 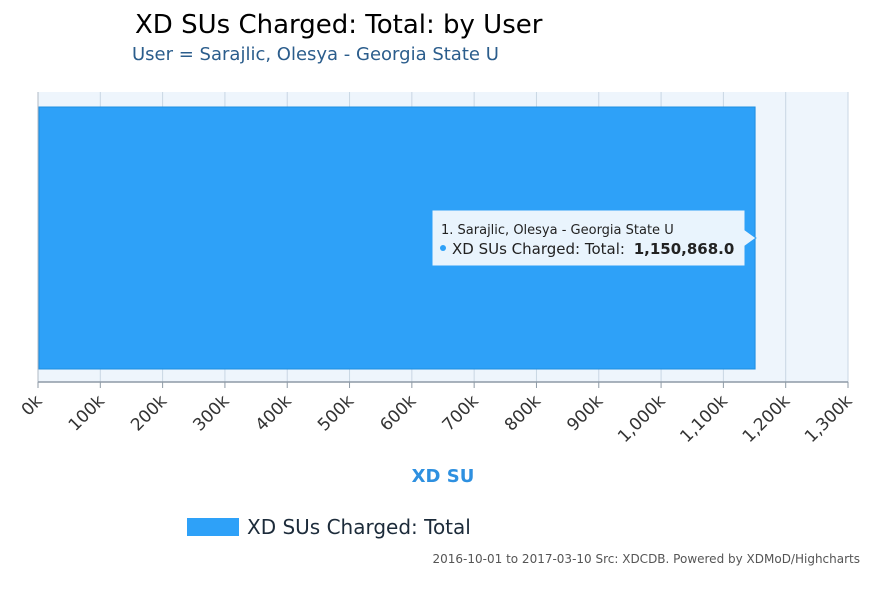 What do you see at coordinates (32, 405) in the screenshot?
I see `x-tick-label: 0k` at bounding box center [32, 405].